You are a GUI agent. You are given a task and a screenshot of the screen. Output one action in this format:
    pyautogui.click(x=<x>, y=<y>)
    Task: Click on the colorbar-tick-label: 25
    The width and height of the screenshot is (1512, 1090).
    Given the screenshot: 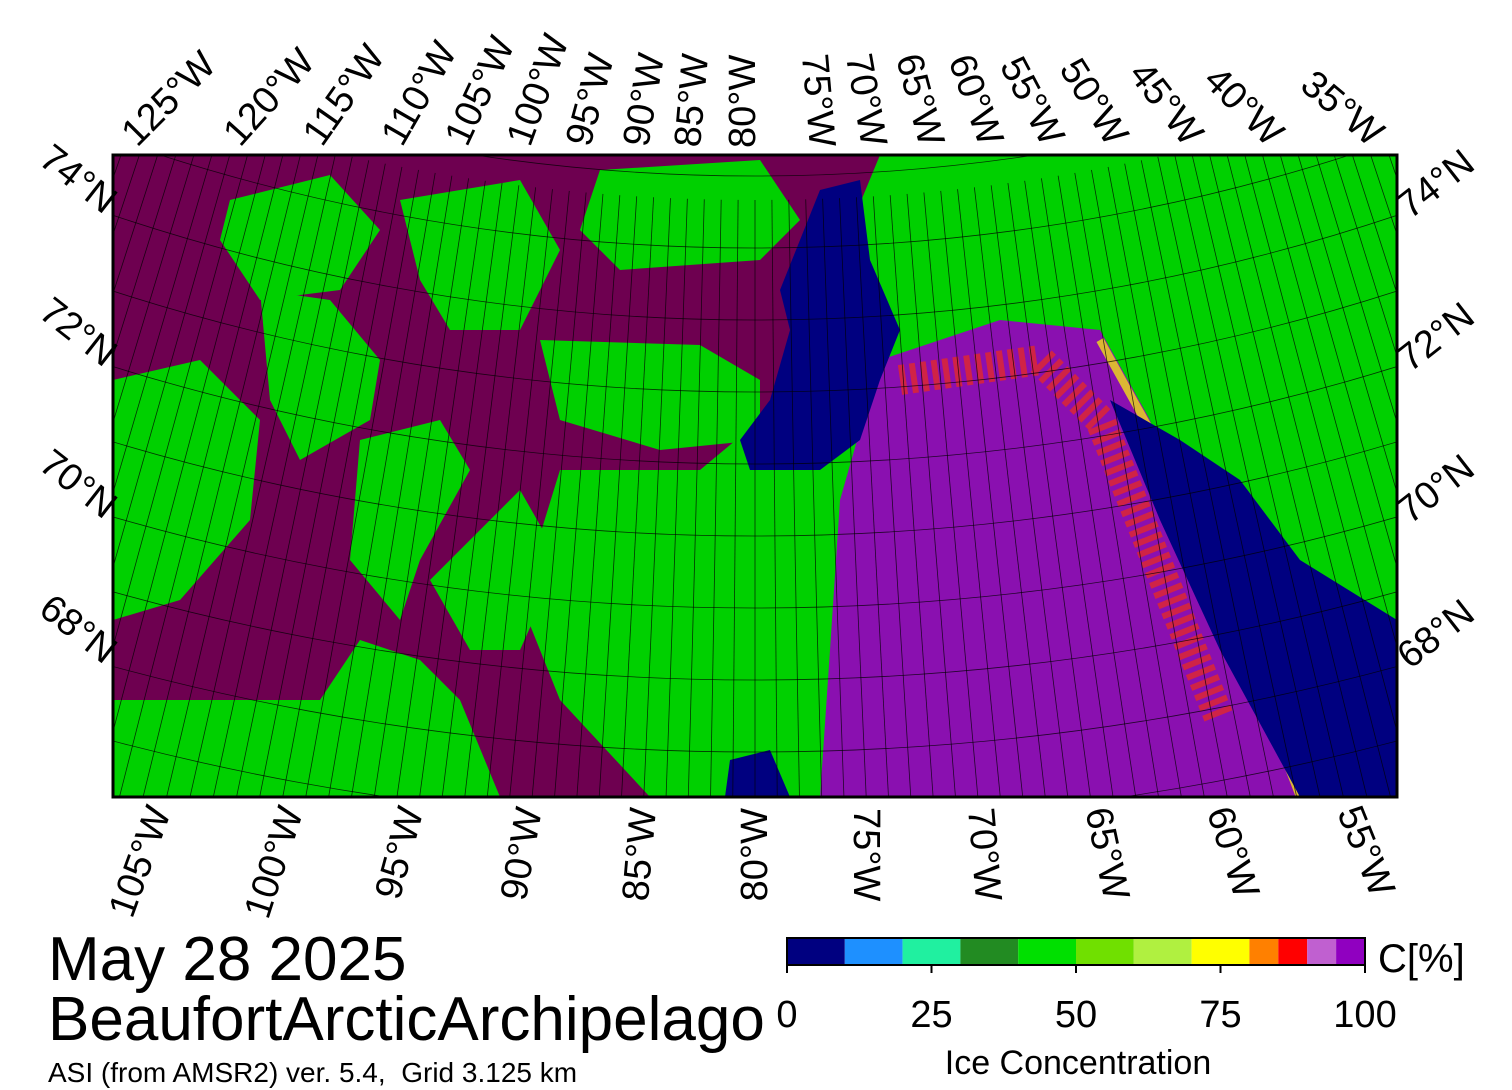 What is the action you would take?
    pyautogui.click(x=931, y=1015)
    